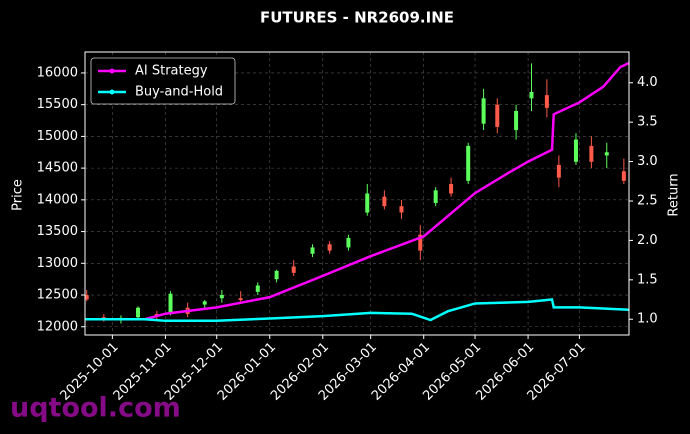 The height and width of the screenshot is (434, 690). Describe the element at coordinates (171, 71) in the screenshot. I see `legend-label: AI Strategy` at that location.